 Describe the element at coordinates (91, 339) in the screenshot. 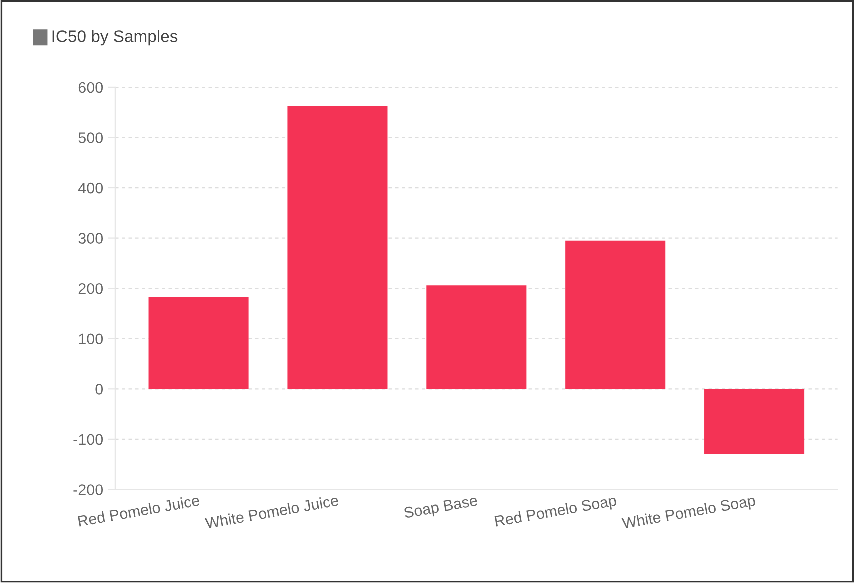

I see `y-tick-label: 100` at that location.